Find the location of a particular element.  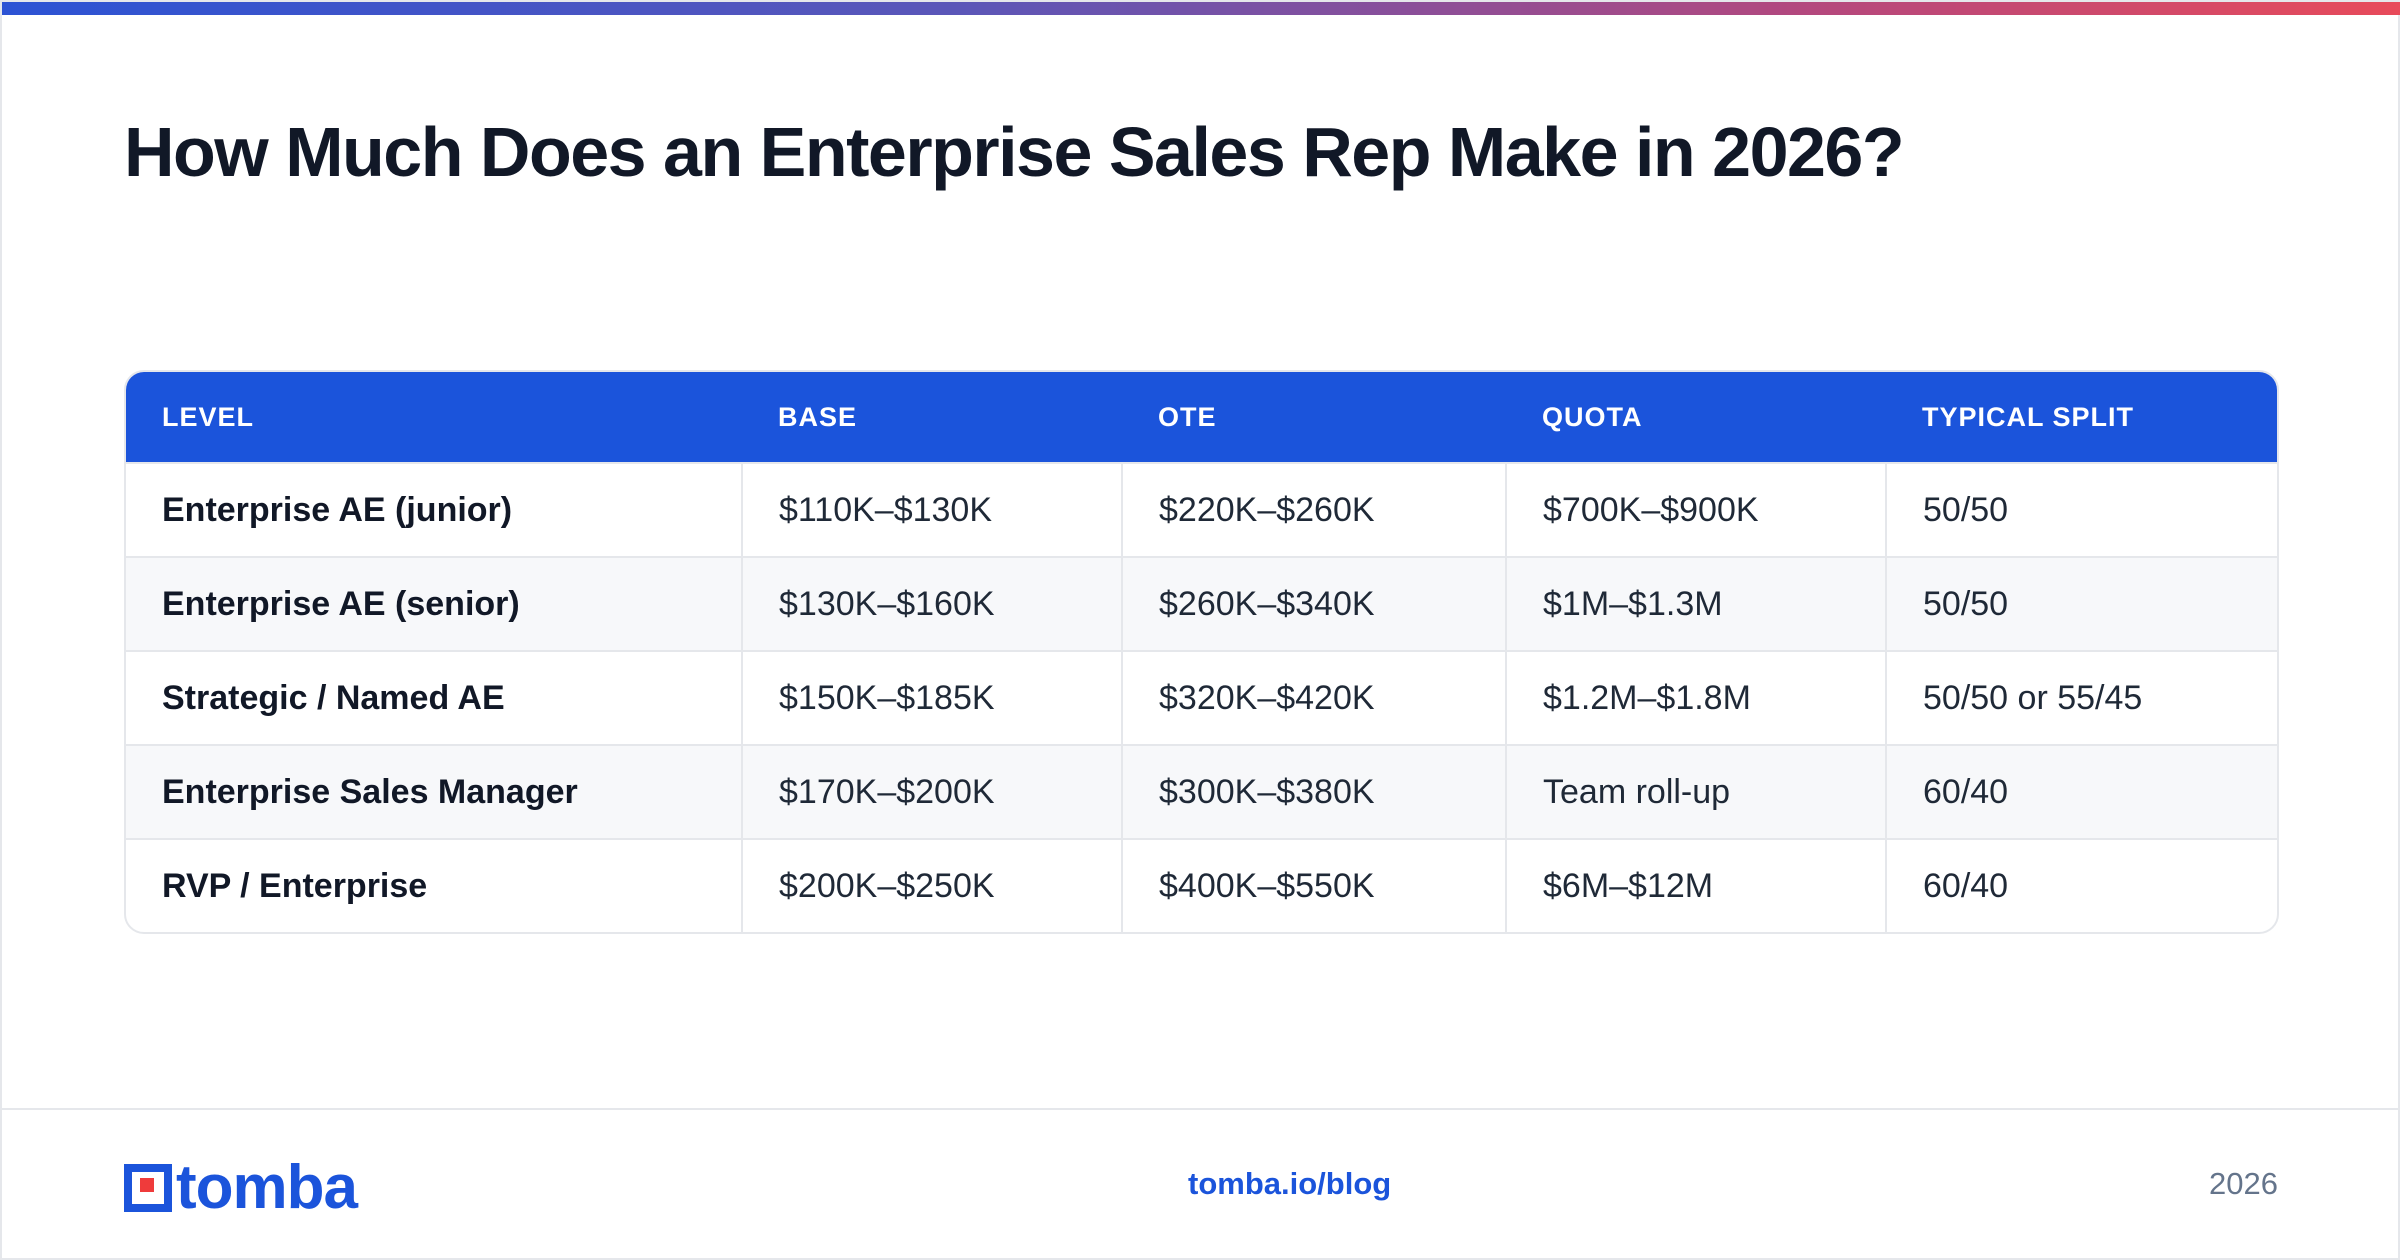

header-ote: OTE is located at coordinates (1187, 416).